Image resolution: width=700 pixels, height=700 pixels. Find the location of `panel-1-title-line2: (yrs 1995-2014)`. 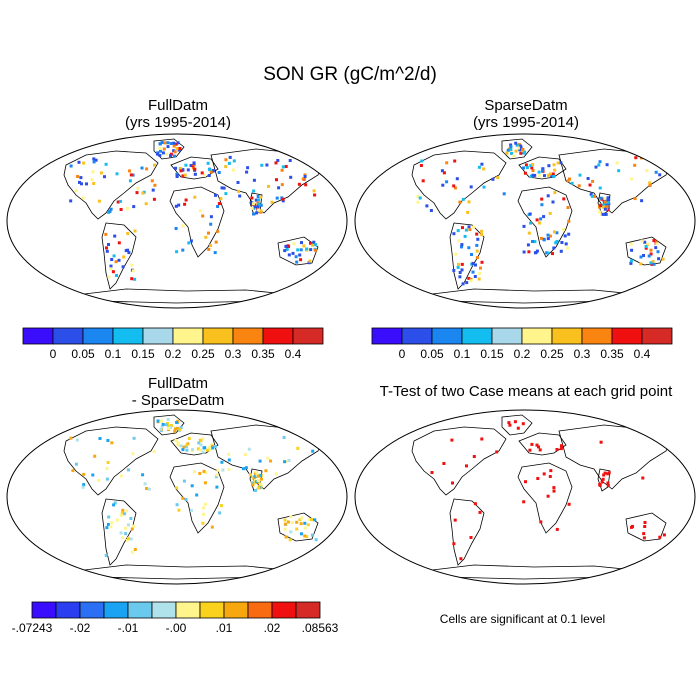

panel-1-title-line2: (yrs 1995-2014) is located at coordinates (178, 122).